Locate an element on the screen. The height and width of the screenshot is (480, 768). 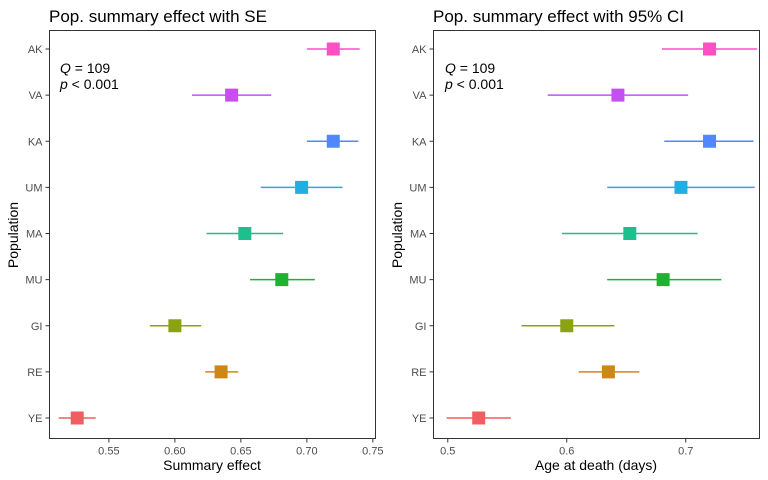
x-axis: 0.55 0.60 0.65 0.70 0.75 is located at coordinates (241, 448).